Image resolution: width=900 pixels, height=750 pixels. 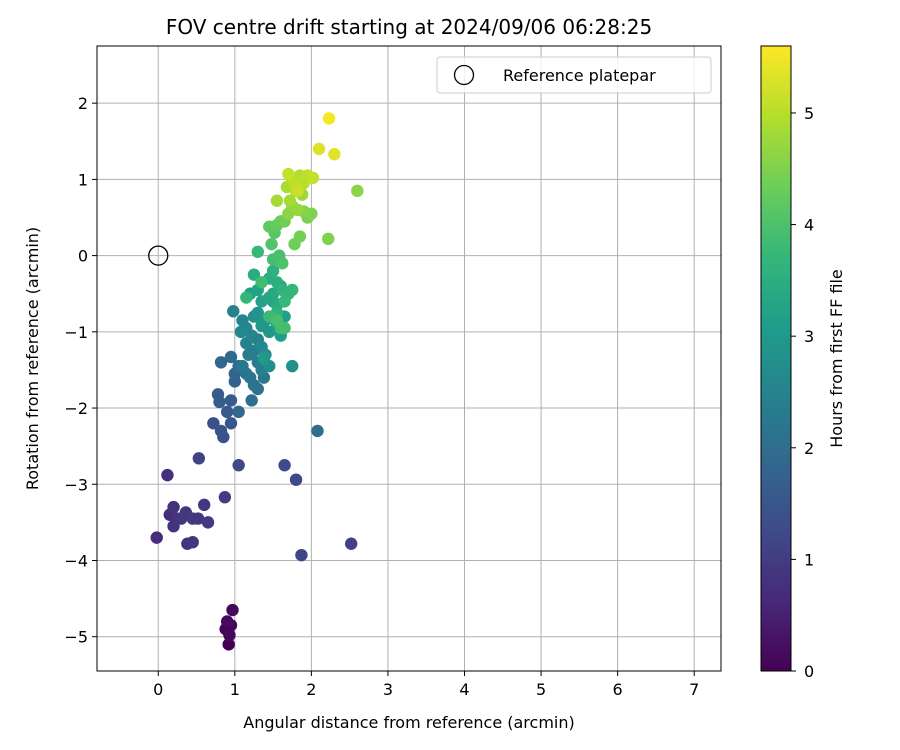 I want to click on colorbar-tick-label: 0, so click(x=809, y=671).